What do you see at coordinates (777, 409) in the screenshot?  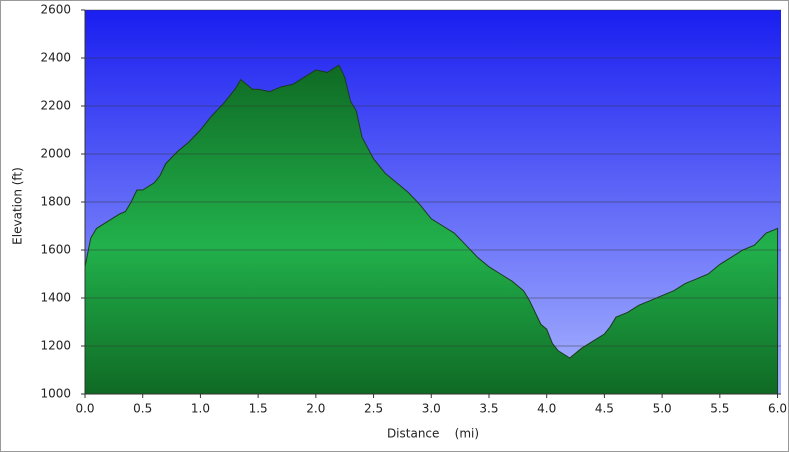 I see `x-tick-label: 6.0` at bounding box center [777, 409].